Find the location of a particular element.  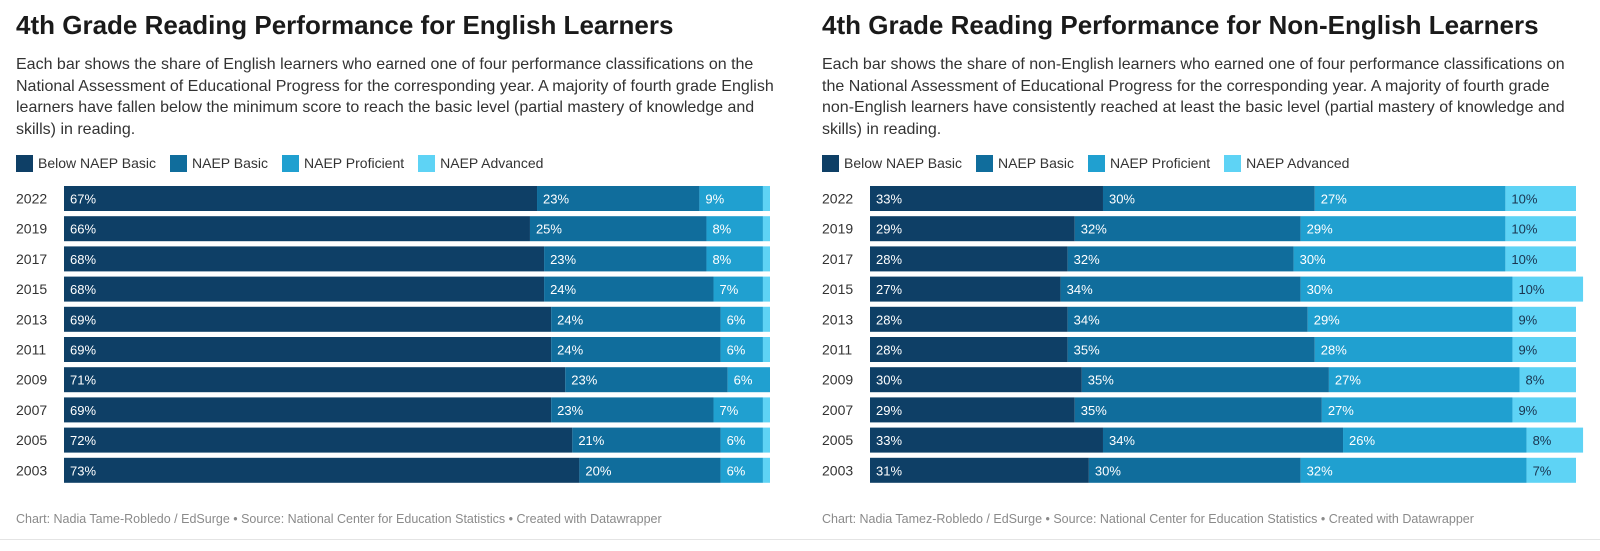

data-label: 25% is located at coordinates (549, 229).